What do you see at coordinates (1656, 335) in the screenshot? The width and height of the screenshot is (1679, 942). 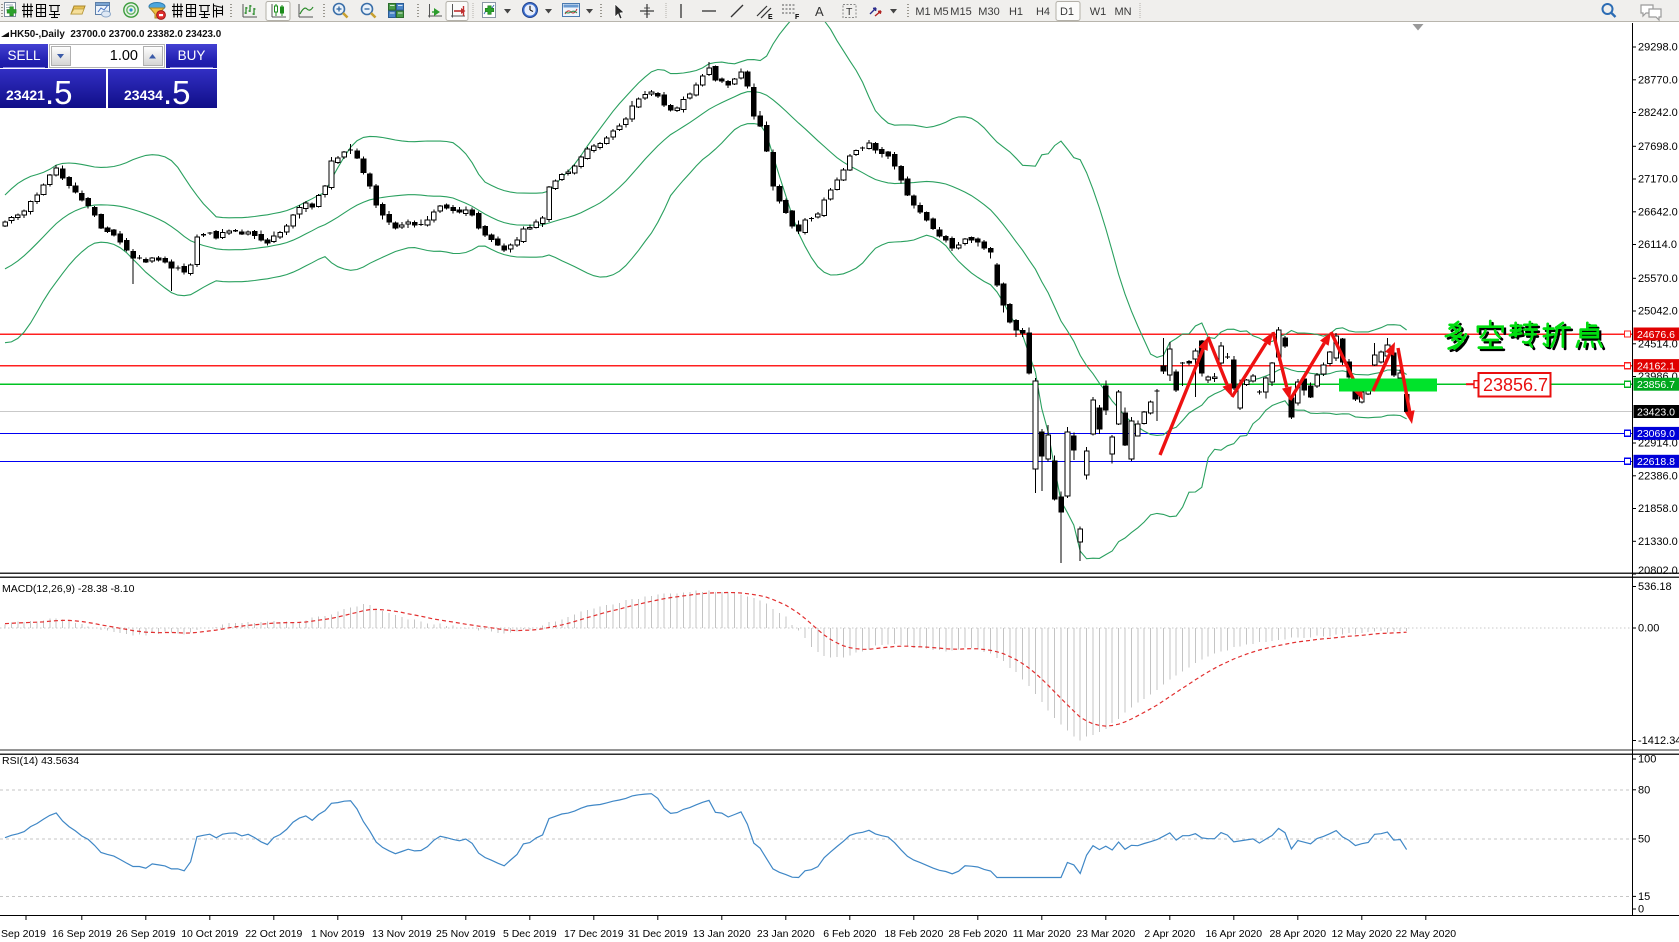 I see `svg-text: 24676.6` at bounding box center [1656, 335].